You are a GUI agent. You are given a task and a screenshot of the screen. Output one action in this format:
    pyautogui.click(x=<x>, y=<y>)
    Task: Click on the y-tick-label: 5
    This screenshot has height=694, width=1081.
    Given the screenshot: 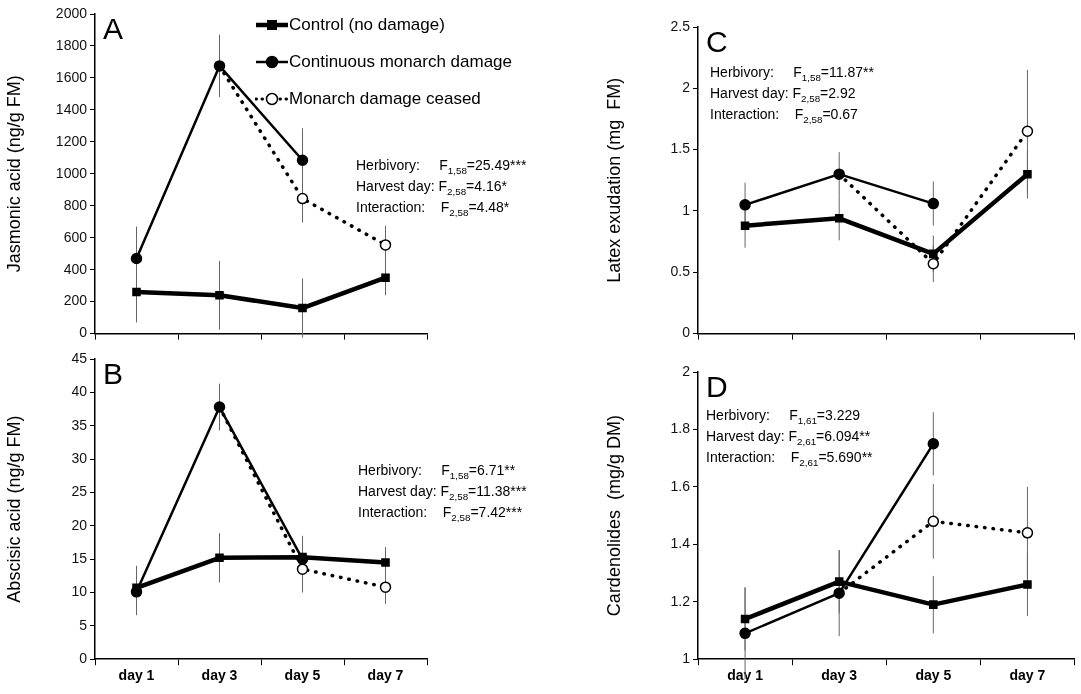 What is the action you would take?
    pyautogui.click(x=83, y=624)
    